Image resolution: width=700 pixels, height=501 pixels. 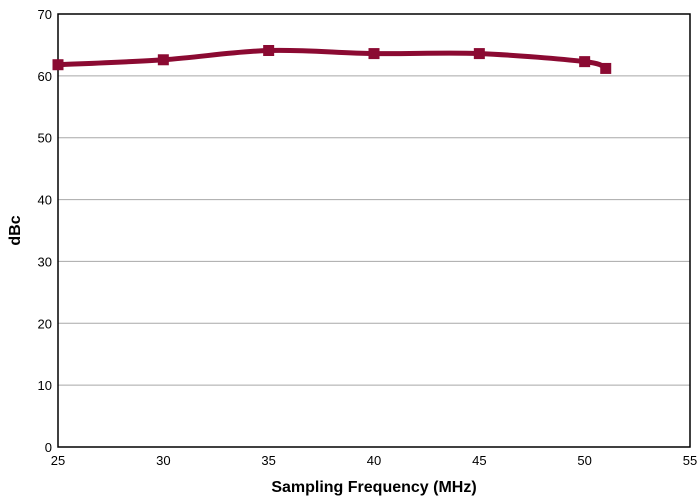 What do you see at coordinates (45, 231) in the screenshot?
I see `y-tick-labels: 0 10 20 30 40 50 60 70` at bounding box center [45, 231].